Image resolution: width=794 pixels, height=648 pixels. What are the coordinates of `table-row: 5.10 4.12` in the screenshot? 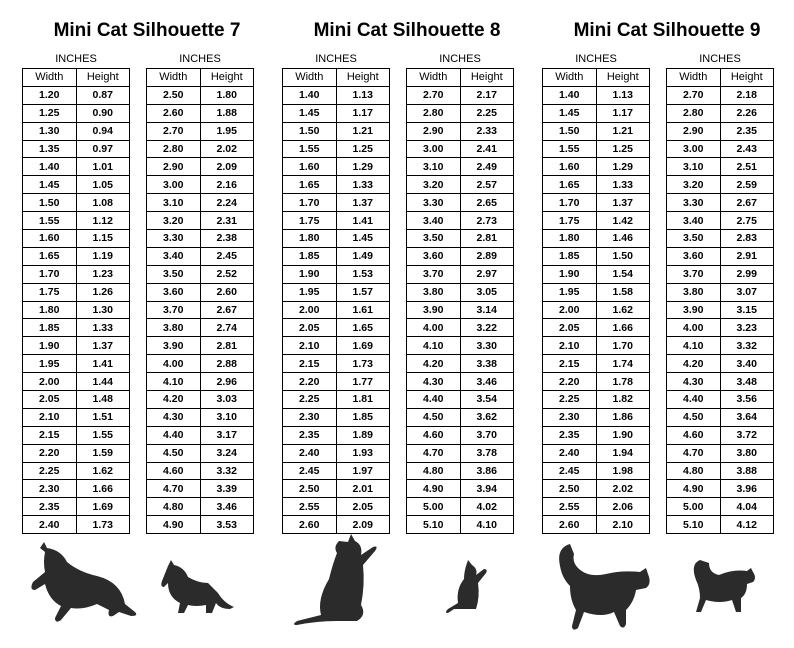 It's located at (720, 525).